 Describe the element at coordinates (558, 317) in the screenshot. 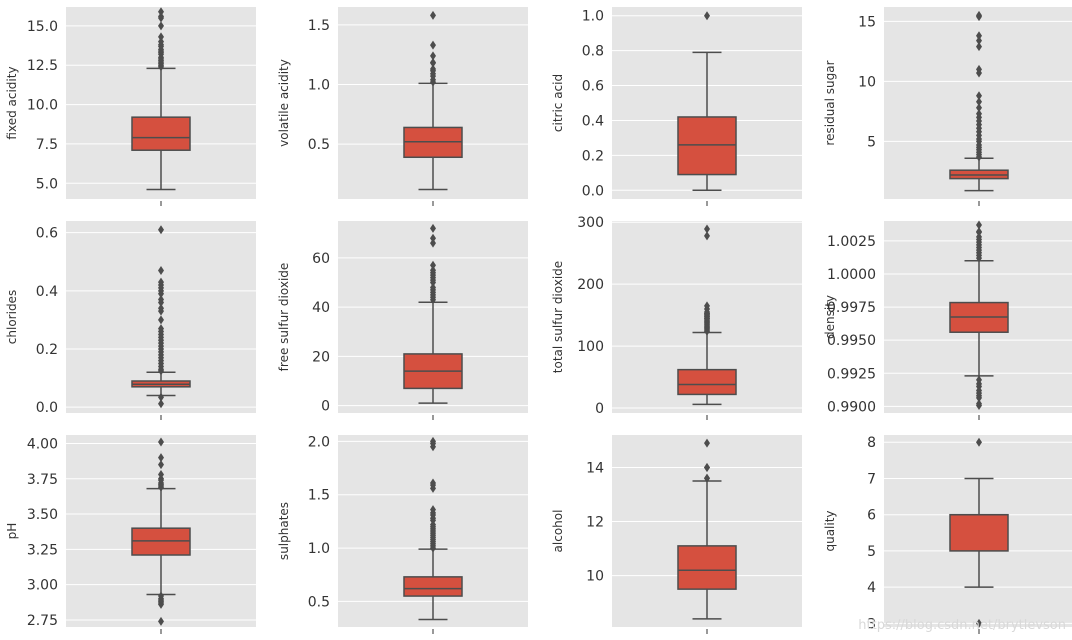

I see `y-axis-label: total sulfur dioxide` at that location.